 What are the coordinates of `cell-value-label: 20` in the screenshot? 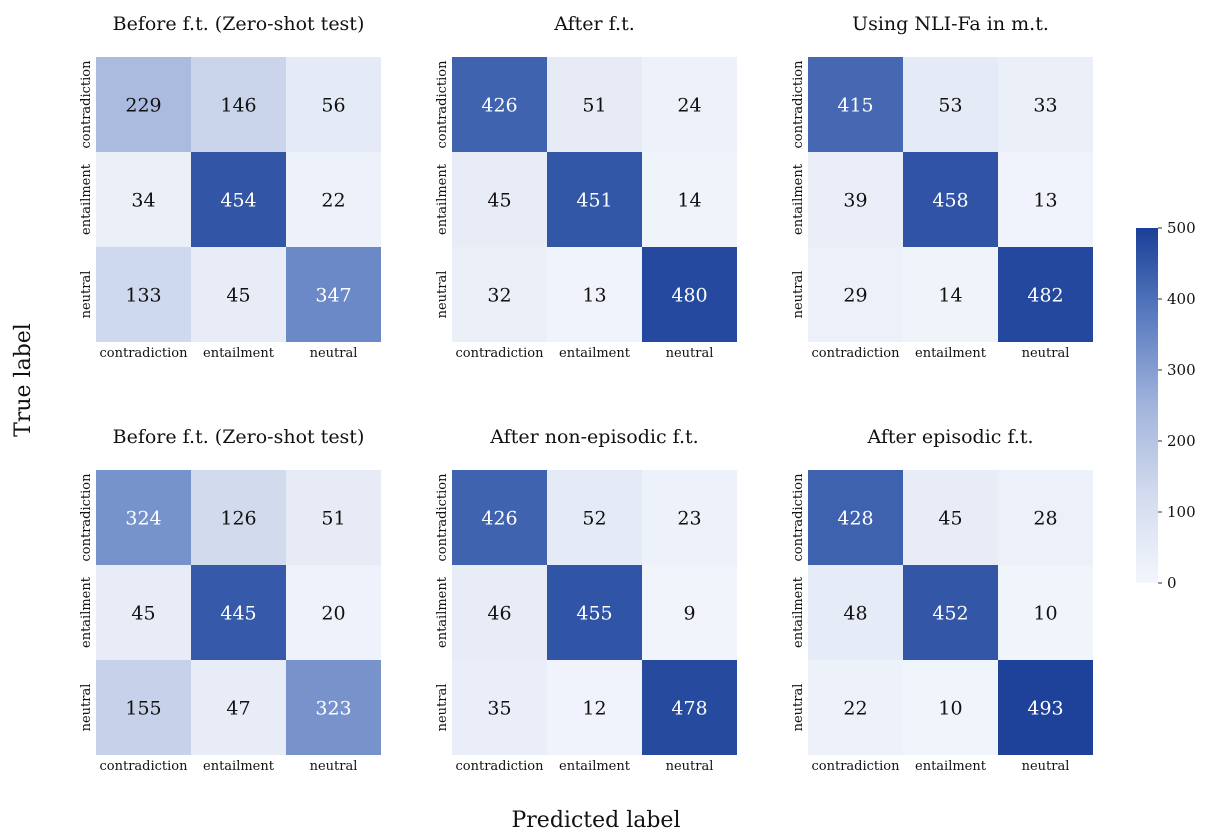 It's located at (333, 614).